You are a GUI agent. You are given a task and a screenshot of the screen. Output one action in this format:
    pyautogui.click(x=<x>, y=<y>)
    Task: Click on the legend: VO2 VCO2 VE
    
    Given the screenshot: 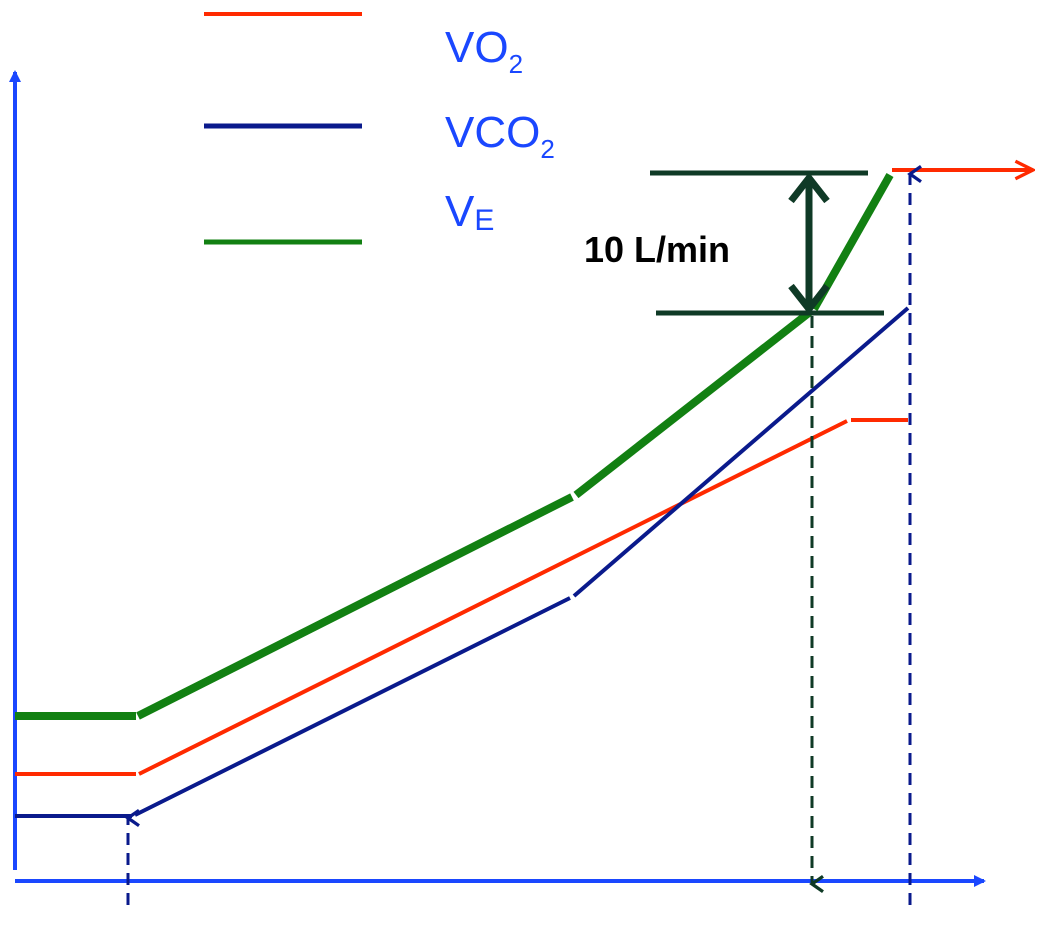 What is the action you would take?
    pyautogui.click(x=379, y=128)
    